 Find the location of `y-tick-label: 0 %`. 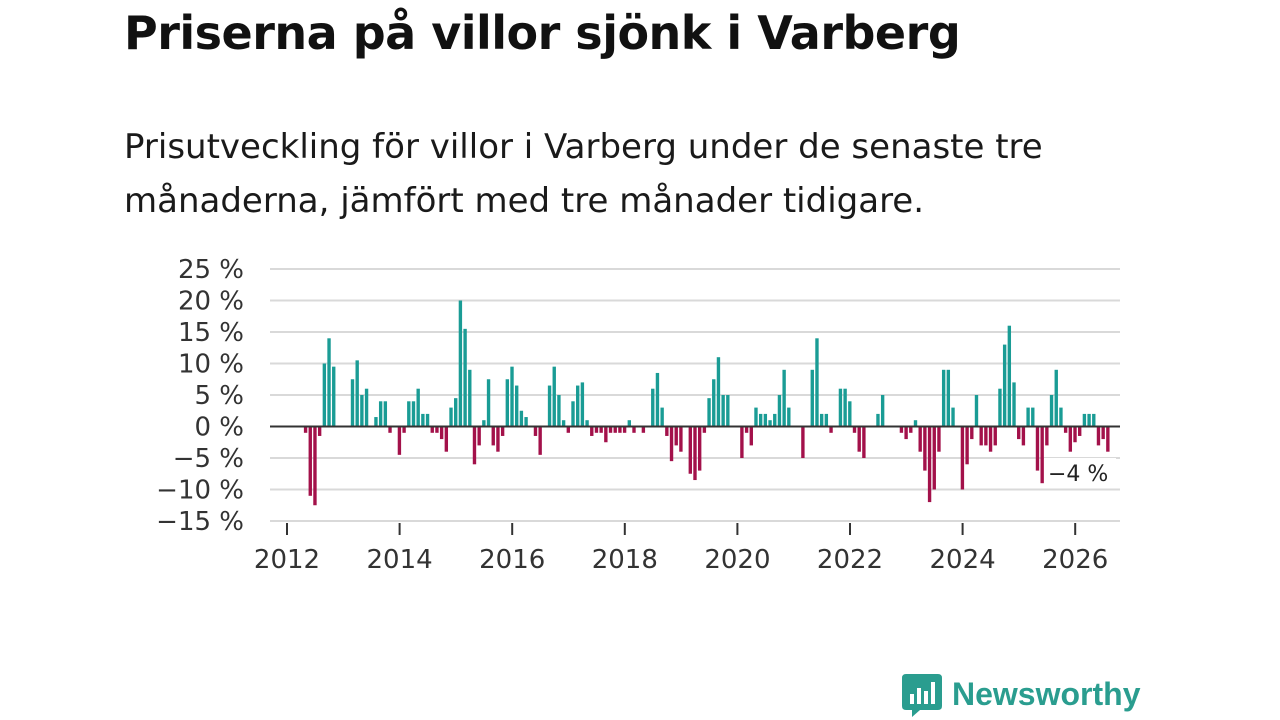

y-tick-label: 0 % is located at coordinates (219, 428).